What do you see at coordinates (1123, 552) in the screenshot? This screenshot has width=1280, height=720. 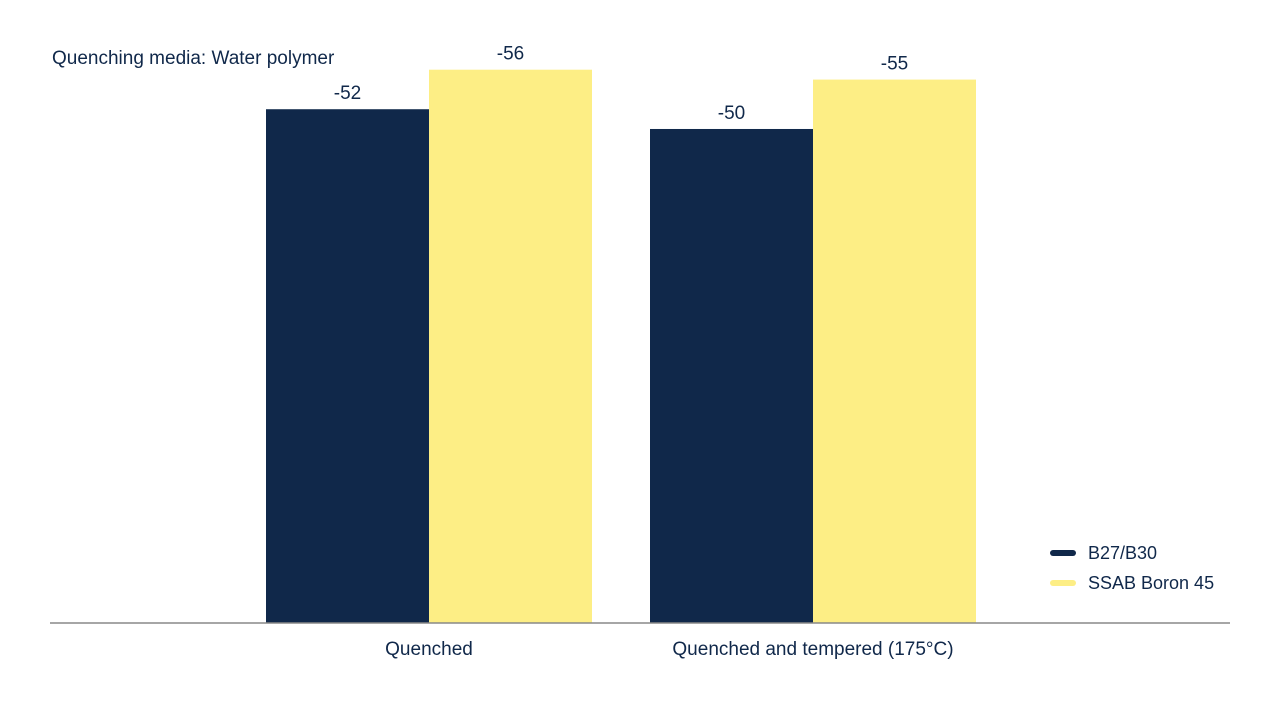 I see `legend-label-b27-b30: B27/B30` at bounding box center [1123, 552].